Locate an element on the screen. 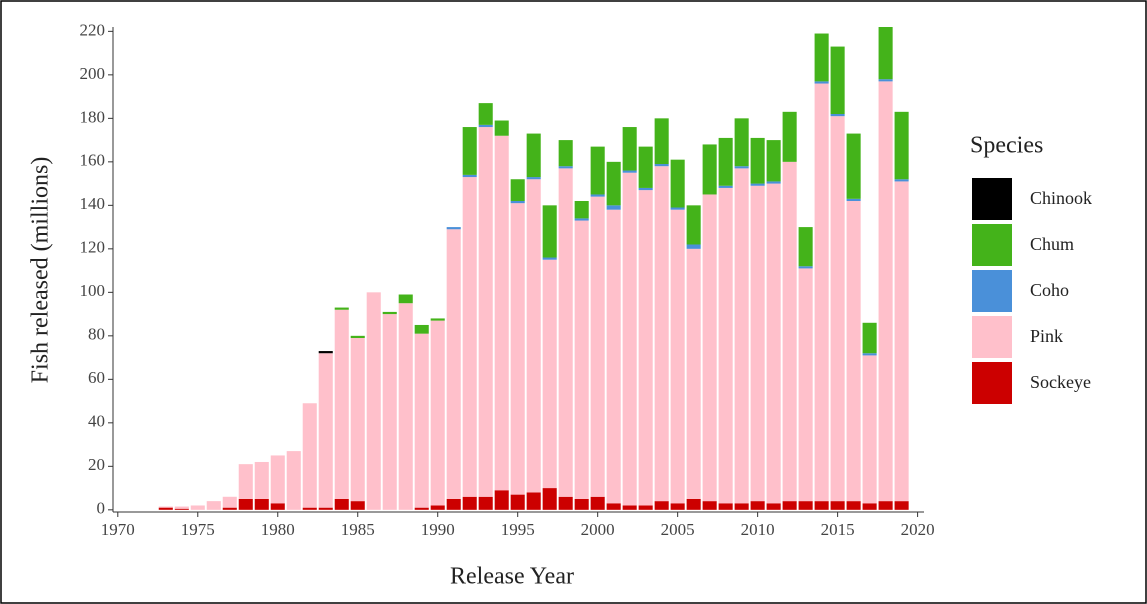 The image size is (1147, 604). legend-label: Coho is located at coordinates (1049, 290).